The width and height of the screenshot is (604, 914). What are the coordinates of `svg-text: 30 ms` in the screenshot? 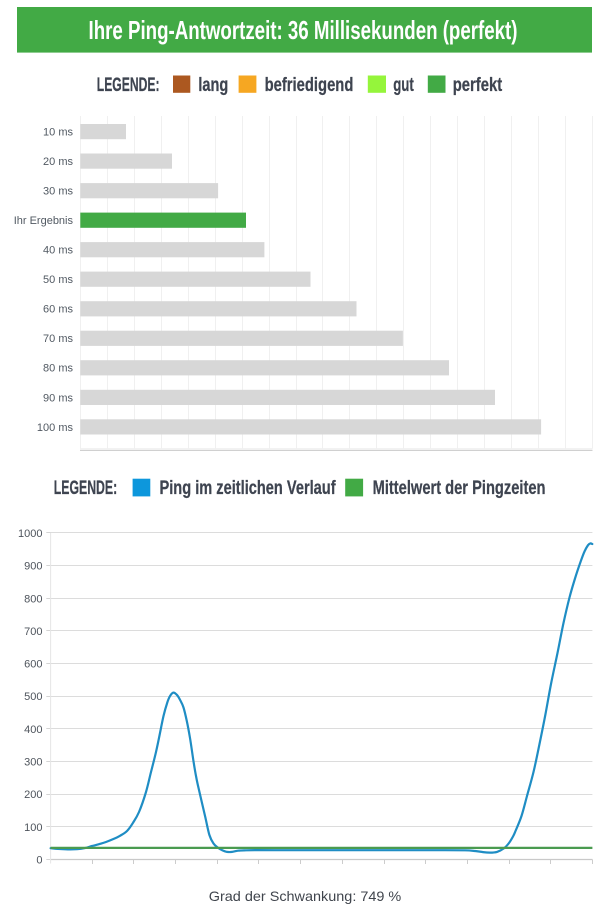 It's located at (58, 192).